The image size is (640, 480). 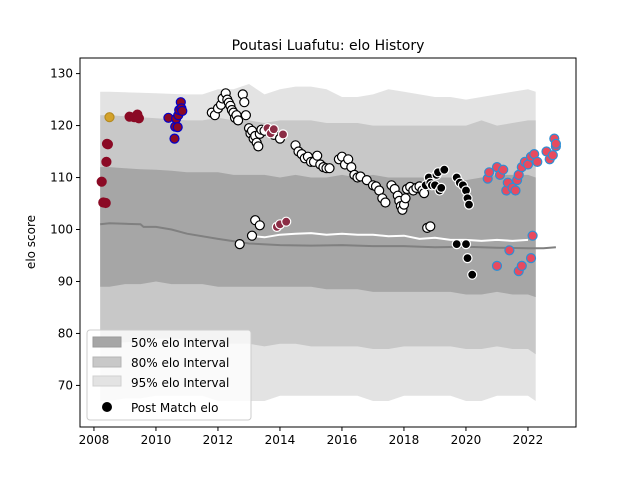 I want to click on y-tick-label: 100, so click(x=61, y=230).